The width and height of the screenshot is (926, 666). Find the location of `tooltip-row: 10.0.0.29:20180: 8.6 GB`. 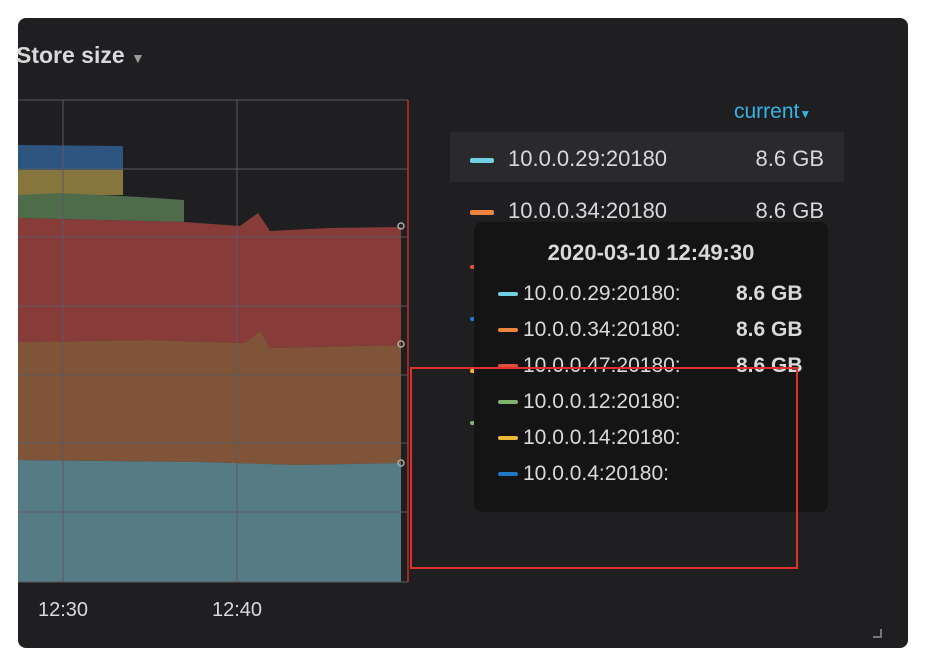

tooltip-row: 10.0.0.29:20180: 8.6 GB is located at coordinates (658, 297).